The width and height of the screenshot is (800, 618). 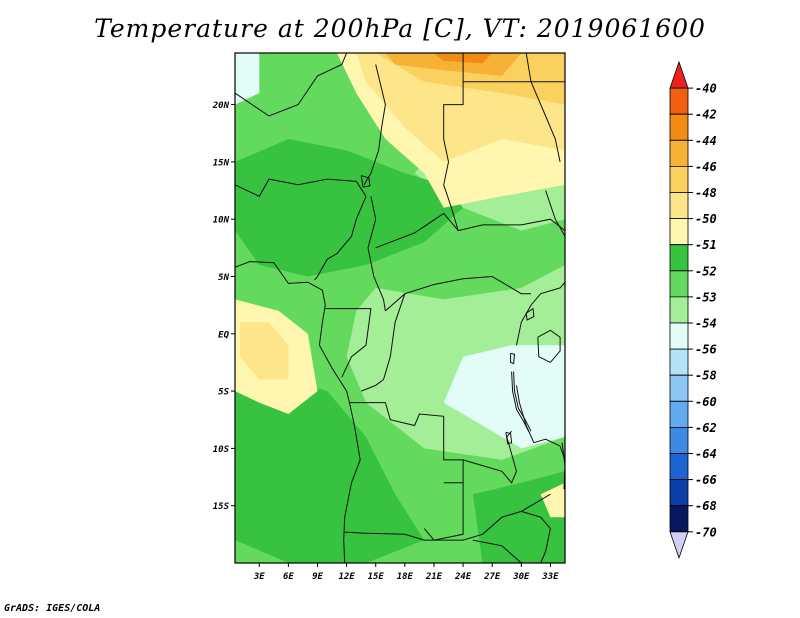 I want to click on colorbar-label: -54, so click(x=706, y=324).